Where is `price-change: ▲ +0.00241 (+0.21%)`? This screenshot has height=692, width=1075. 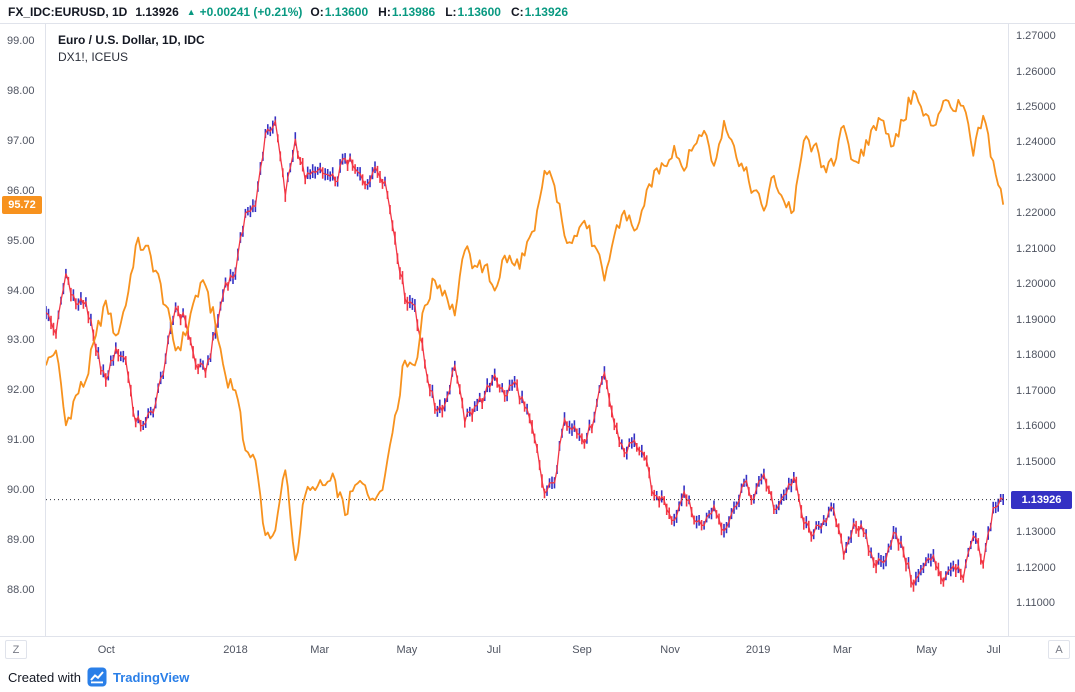 price-change: ▲ +0.00241 (+0.21%) is located at coordinates (245, 12).